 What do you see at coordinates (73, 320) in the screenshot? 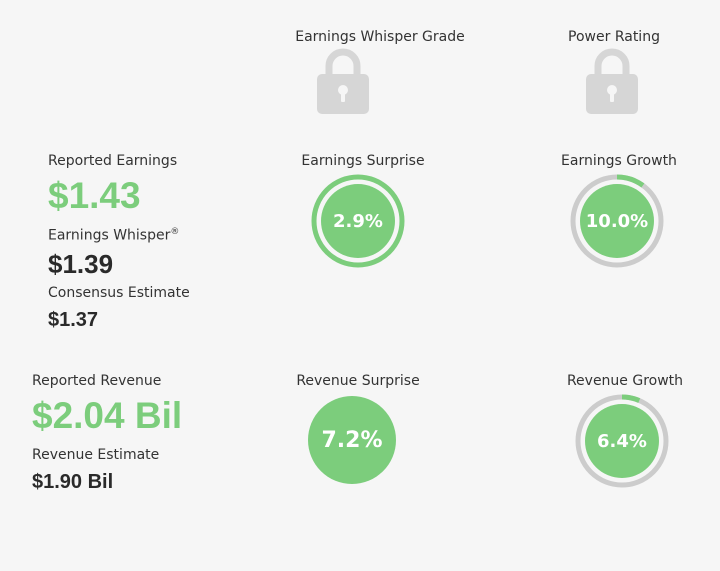
I see `consensus-estimate-value: $1.37` at bounding box center [73, 320].